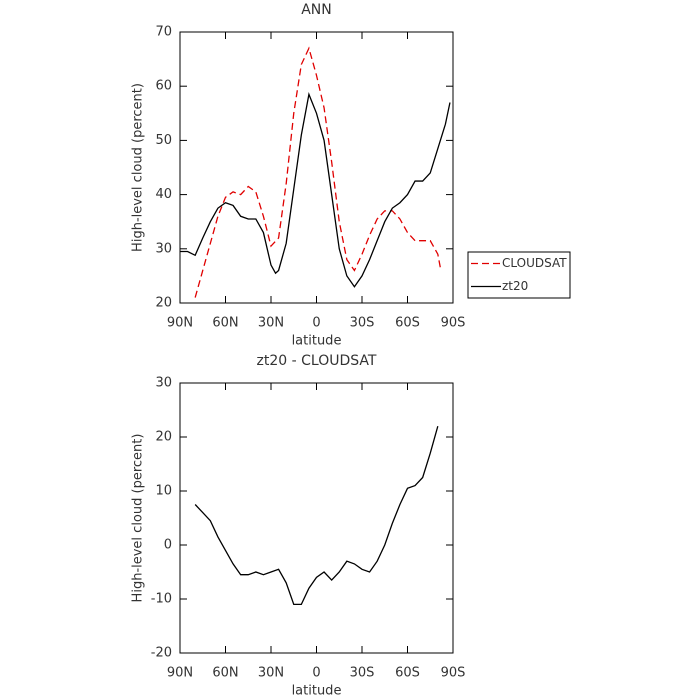 Image resolution: width=700 pixels, height=700 pixels. Describe the element at coordinates (163, 86) in the screenshot. I see `y-tick-label: 60` at that location.